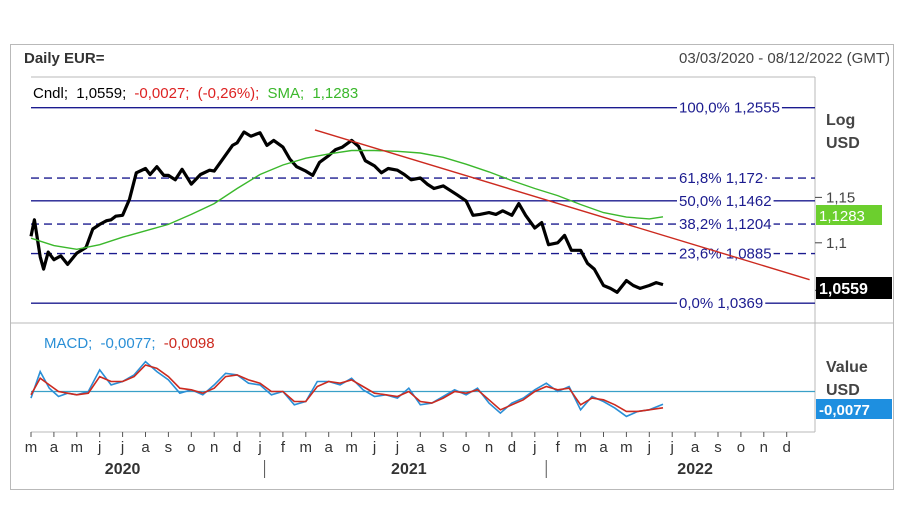 This screenshot has height=506, width=900. Describe the element at coordinates (466, 447) in the screenshot. I see `month-label-19: o` at that location.